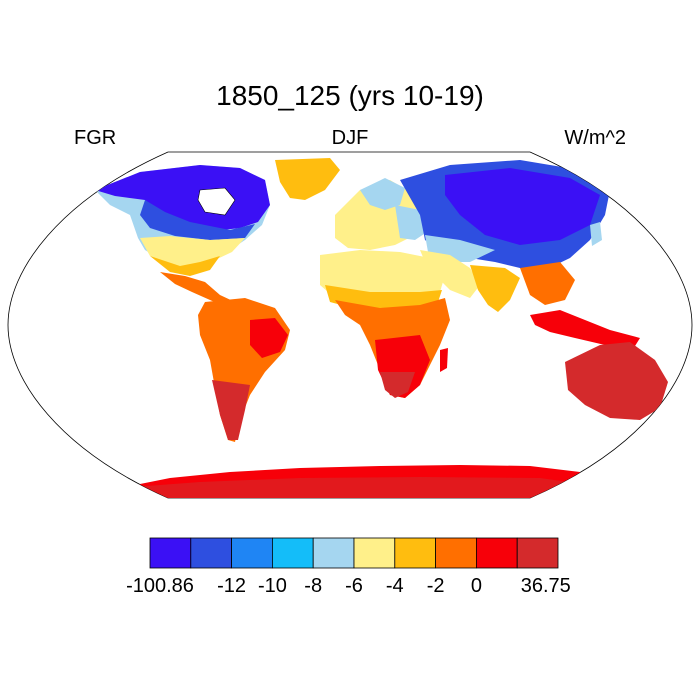 This screenshot has height=700, width=700. I want to click on central-america-region, so click(197, 290).